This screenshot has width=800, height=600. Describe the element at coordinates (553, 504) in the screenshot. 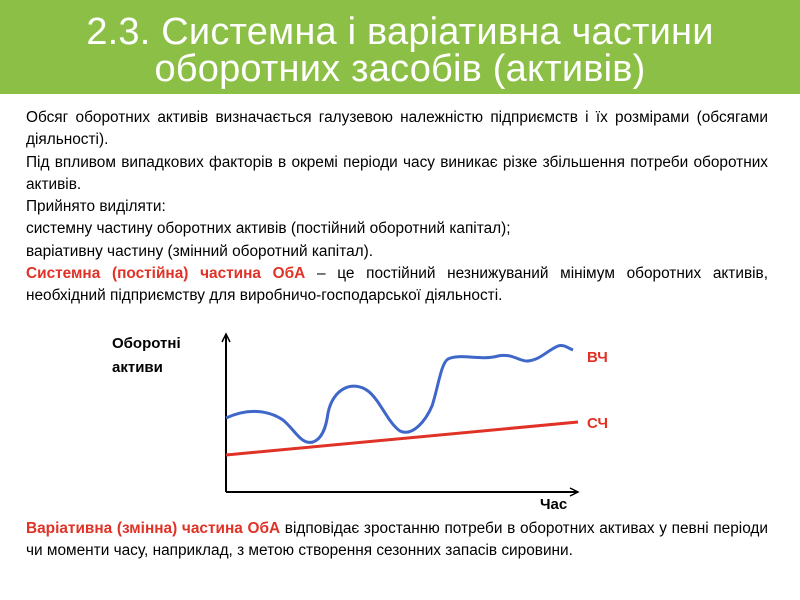

I see `x-axis-label: Час` at that location.